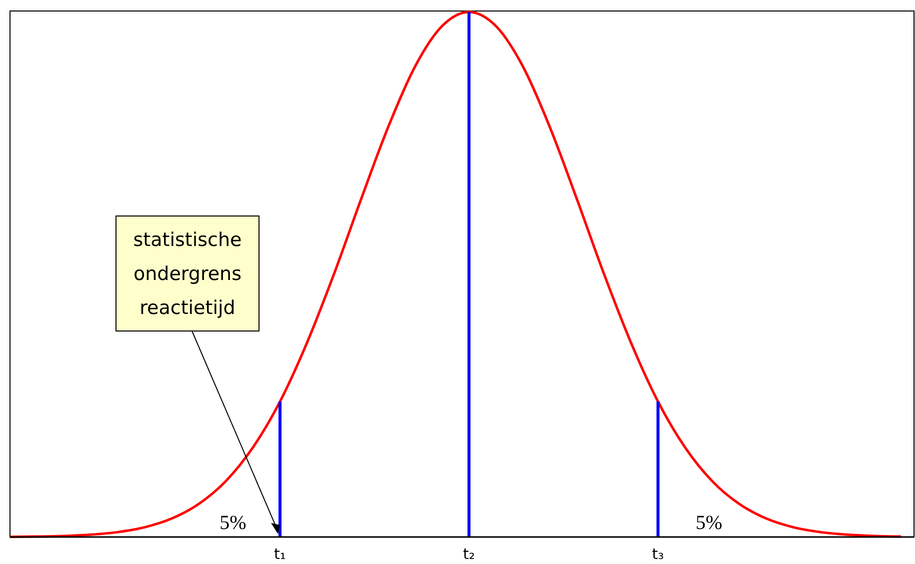 The height and width of the screenshot is (564, 915). What do you see at coordinates (658, 554) in the screenshot?
I see `x-tick-label: t₃` at bounding box center [658, 554].